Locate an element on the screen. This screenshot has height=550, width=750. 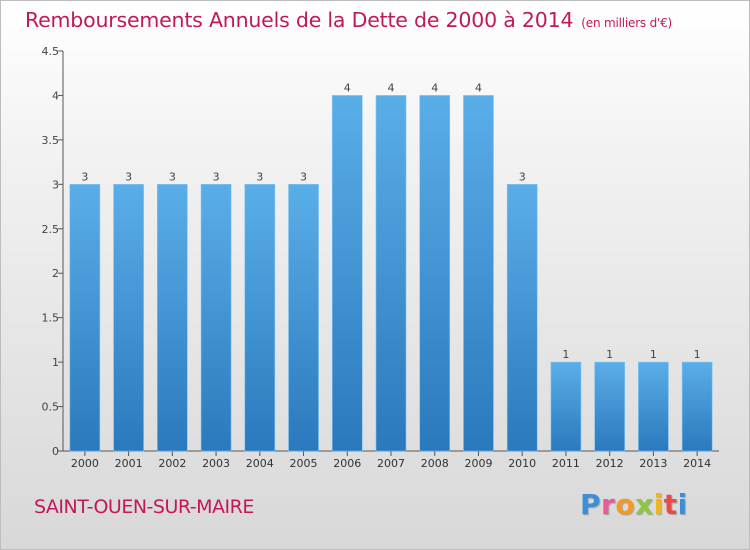
x-tick-label: 2010 is located at coordinates (522, 463).